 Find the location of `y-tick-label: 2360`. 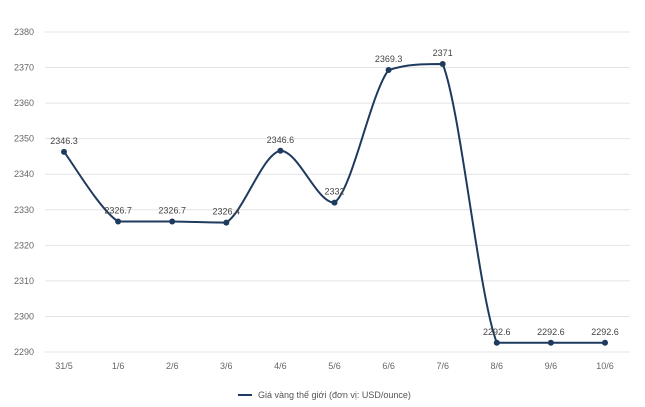

y-tick-label: 2360 is located at coordinates (24, 103).